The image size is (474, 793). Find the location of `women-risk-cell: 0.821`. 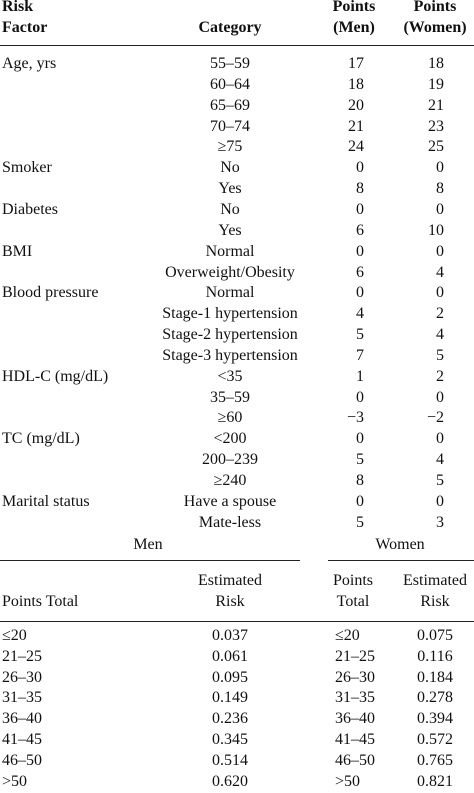

women-risk-cell: 0.821 is located at coordinates (435, 781).